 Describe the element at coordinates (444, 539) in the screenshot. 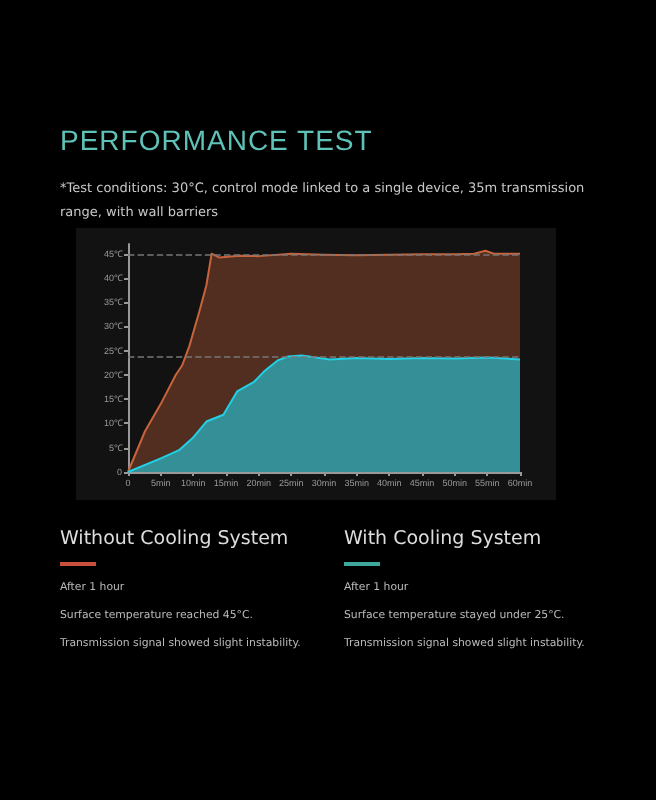

I see `text: With Cooling System` at that location.